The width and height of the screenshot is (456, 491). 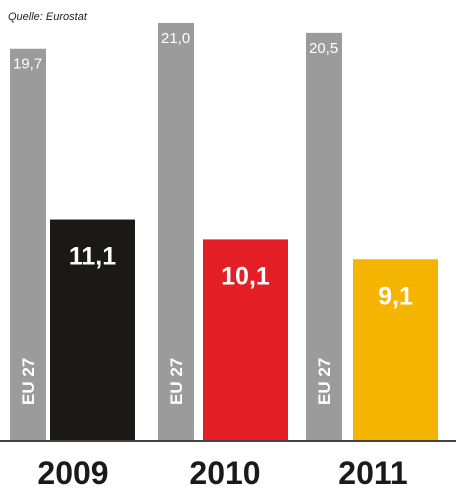 What do you see at coordinates (395, 296) in the screenshot?
I see `value-label-2011: 9,1` at bounding box center [395, 296].